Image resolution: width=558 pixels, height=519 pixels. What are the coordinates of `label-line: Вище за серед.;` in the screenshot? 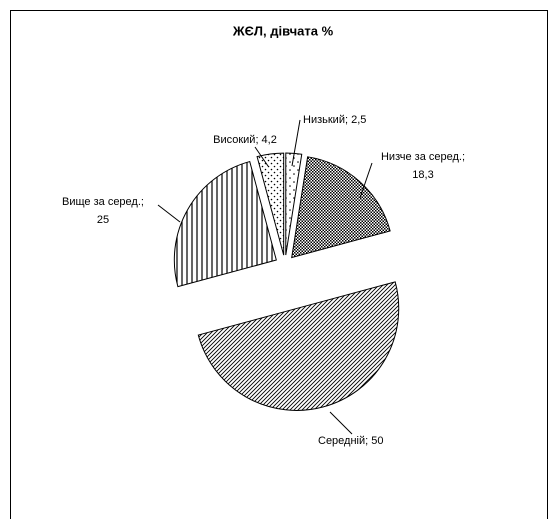 It's located at (103, 202).